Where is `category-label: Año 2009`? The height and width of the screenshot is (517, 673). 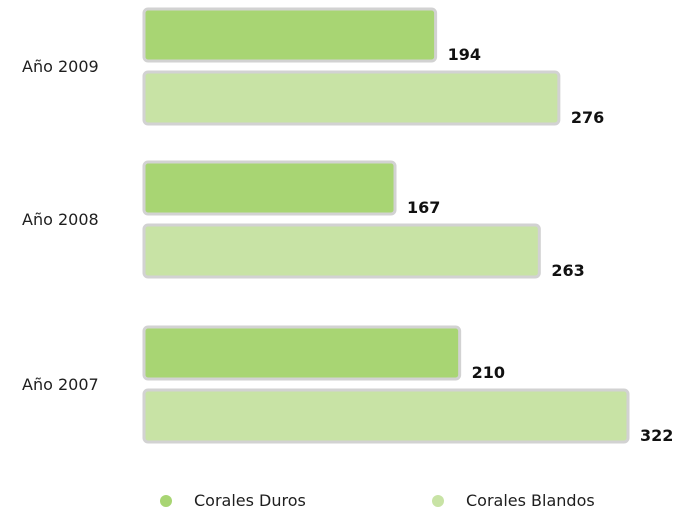
category-label: Año 2009 is located at coordinates (60, 66).